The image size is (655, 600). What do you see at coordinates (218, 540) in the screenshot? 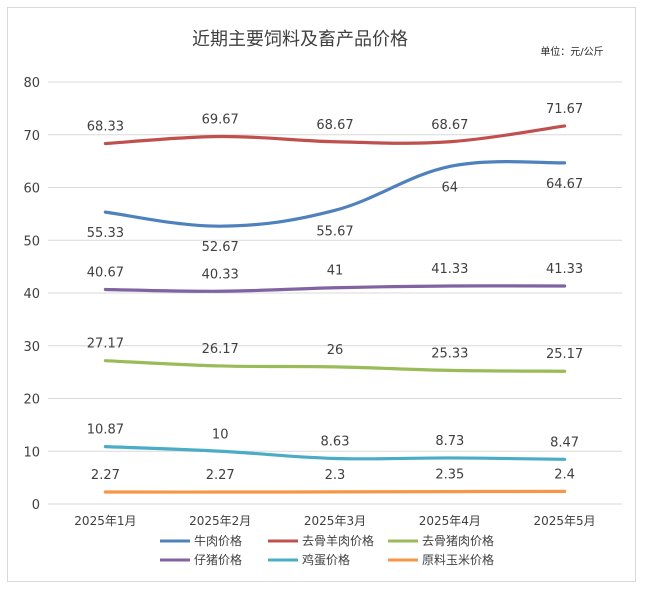
I see `legend-label: 牛肉价格` at bounding box center [218, 540].